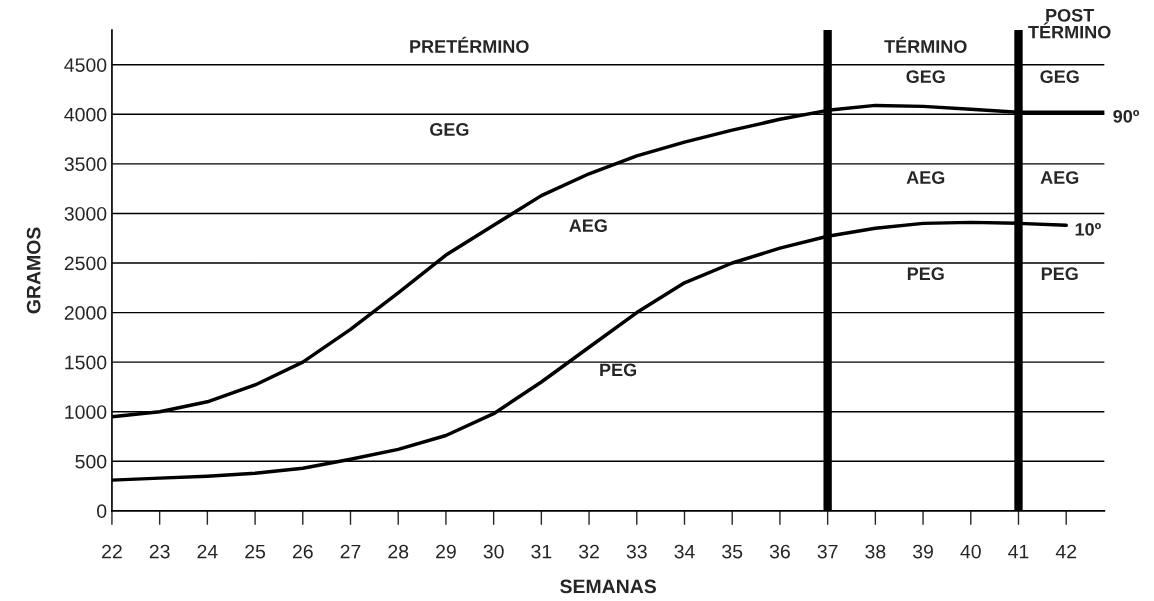  Describe the element at coordinates (398, 551) in the screenshot. I see `x-tick-label: 28` at that location.